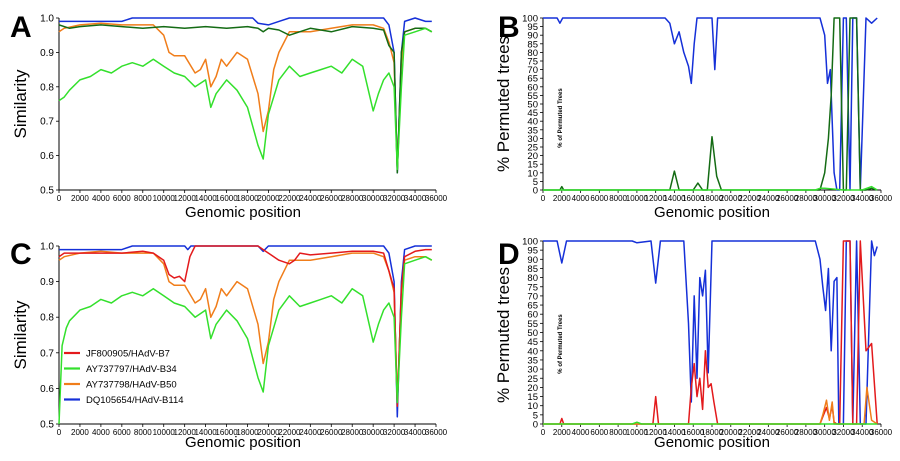 This screenshot has height=461, width=900. Describe the element at coordinates (532, 105) in the screenshot. I see `y-tick-label: 50` at that location.